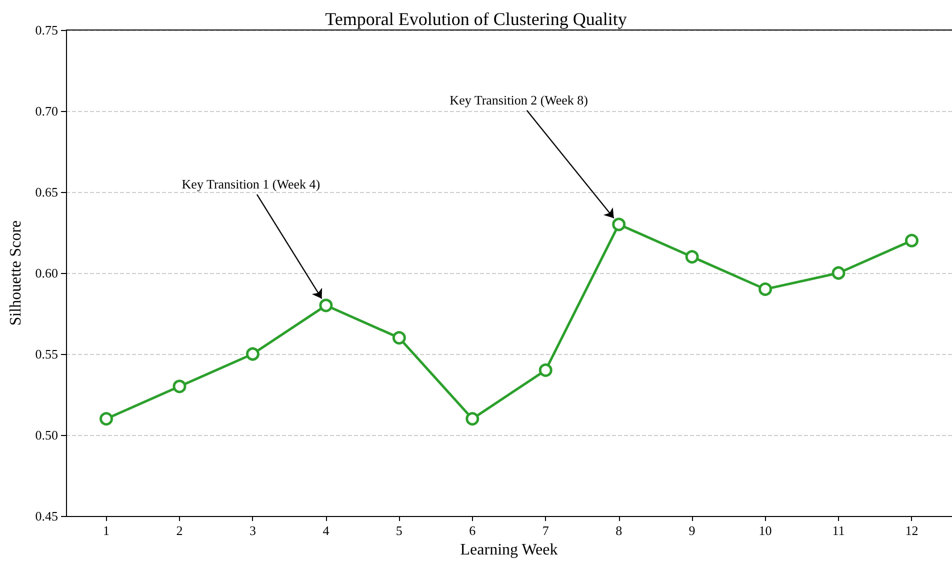 Image resolution: width=952 pixels, height=563 pixels. I want to click on annotation: Key Transition 1 (Week 4), so click(251, 184).